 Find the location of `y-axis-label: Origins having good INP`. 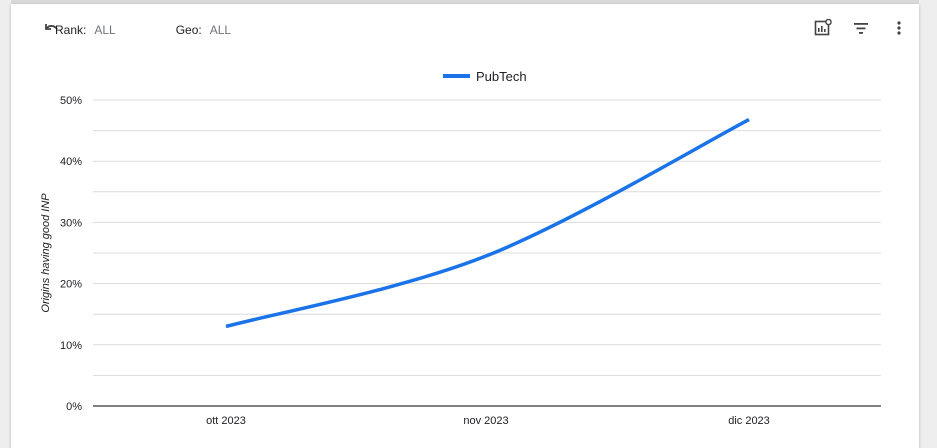

y-axis-label: Origins having good INP is located at coordinates (46, 253).